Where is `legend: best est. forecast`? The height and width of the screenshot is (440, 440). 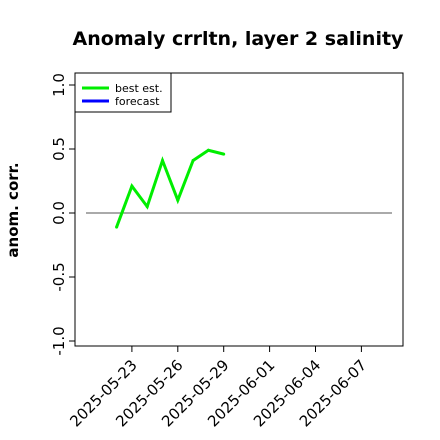 legend: best est. forecast is located at coordinates (123, 92).